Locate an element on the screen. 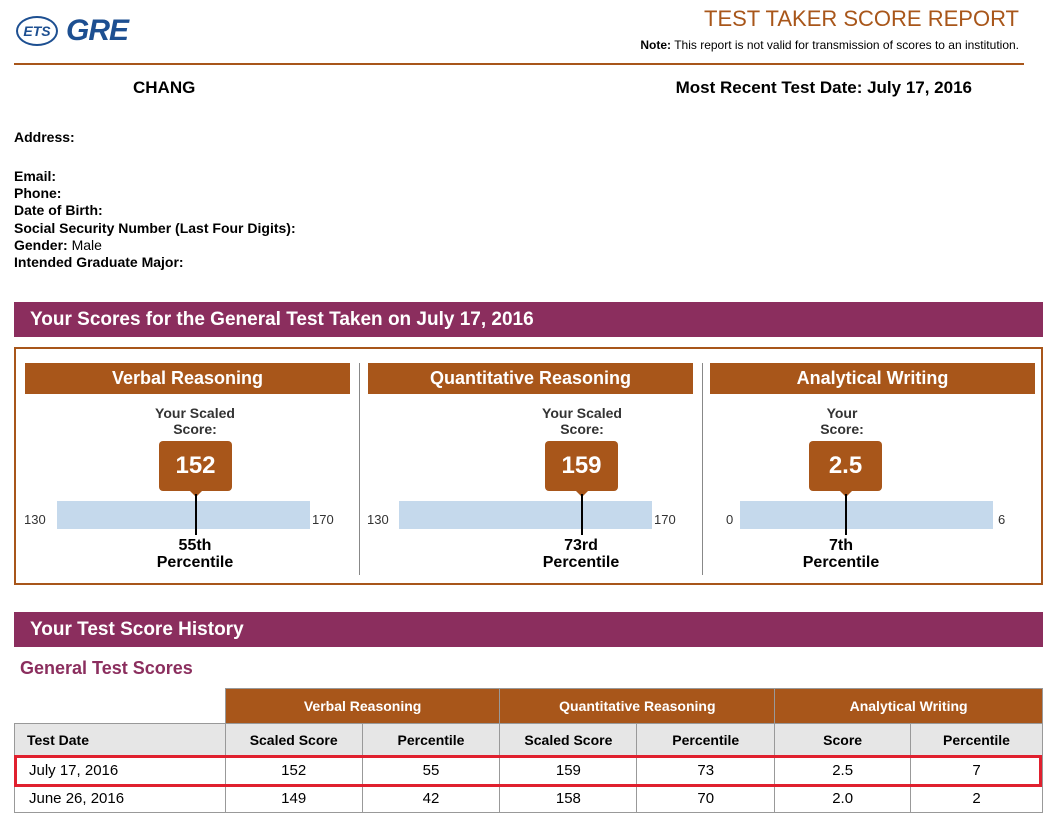  dob-field: Date of Birth: is located at coordinates (58, 210).